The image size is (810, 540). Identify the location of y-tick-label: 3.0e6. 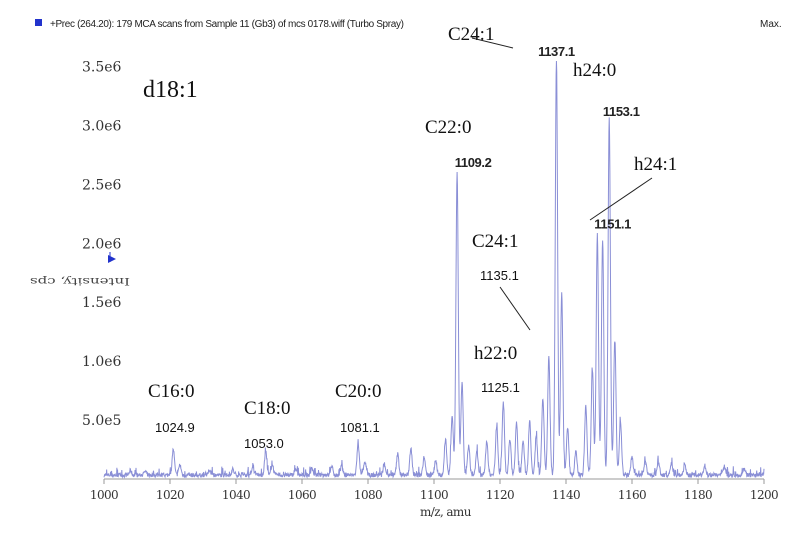
(102, 126).